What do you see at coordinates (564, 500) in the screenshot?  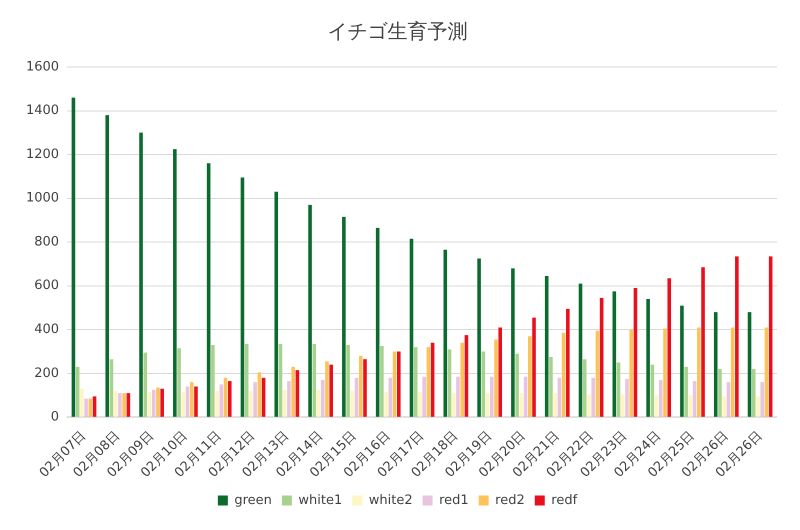 I see `legend-label: redf` at bounding box center [564, 500].